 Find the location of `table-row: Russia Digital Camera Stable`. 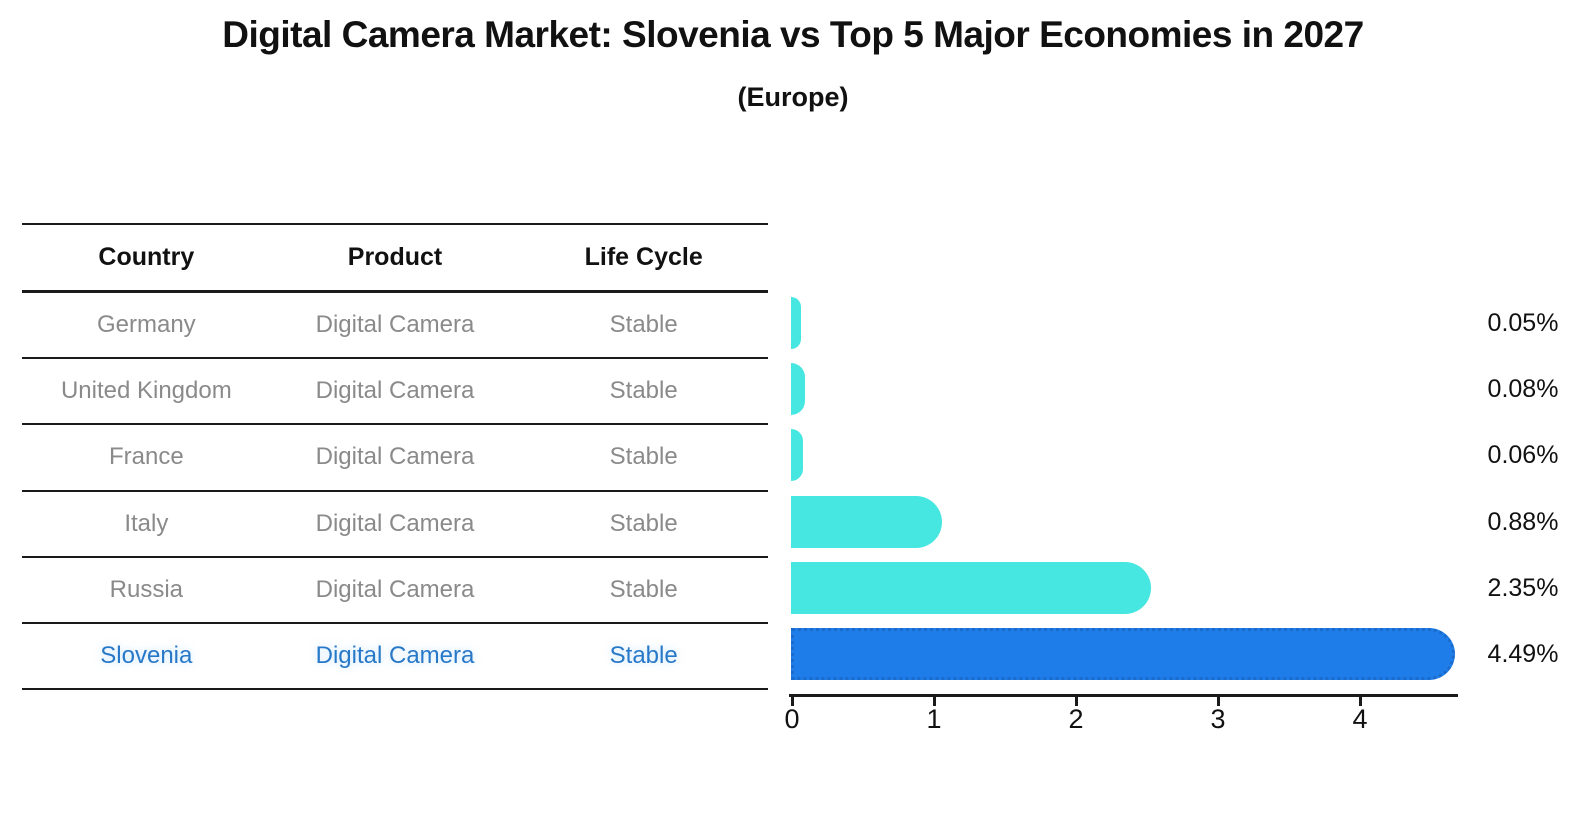

table-row: Russia Digital Camera Stable is located at coordinates (395, 591).